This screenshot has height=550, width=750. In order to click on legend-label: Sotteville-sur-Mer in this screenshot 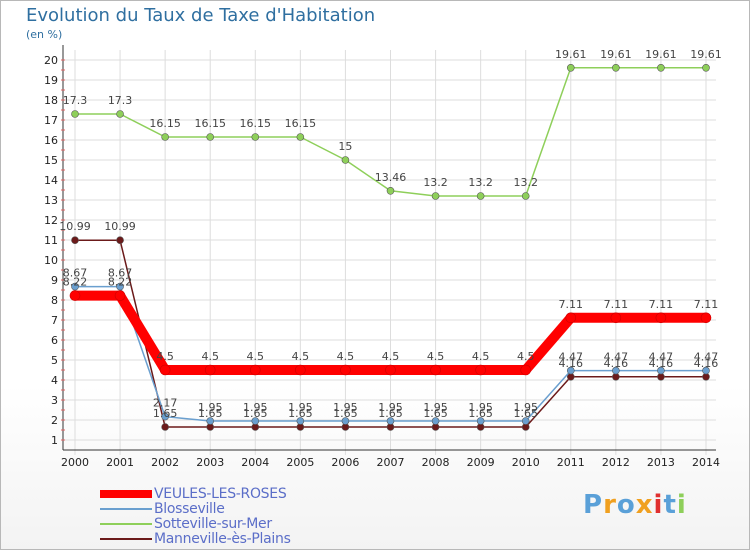, I will do `click(213, 523)`.